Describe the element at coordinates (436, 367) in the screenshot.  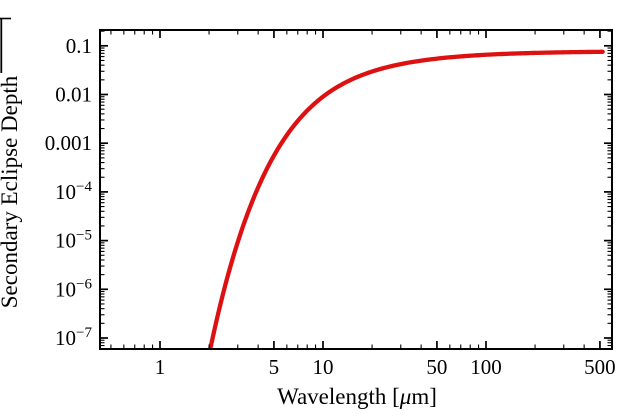
I see `tick-label: 50` at that location.